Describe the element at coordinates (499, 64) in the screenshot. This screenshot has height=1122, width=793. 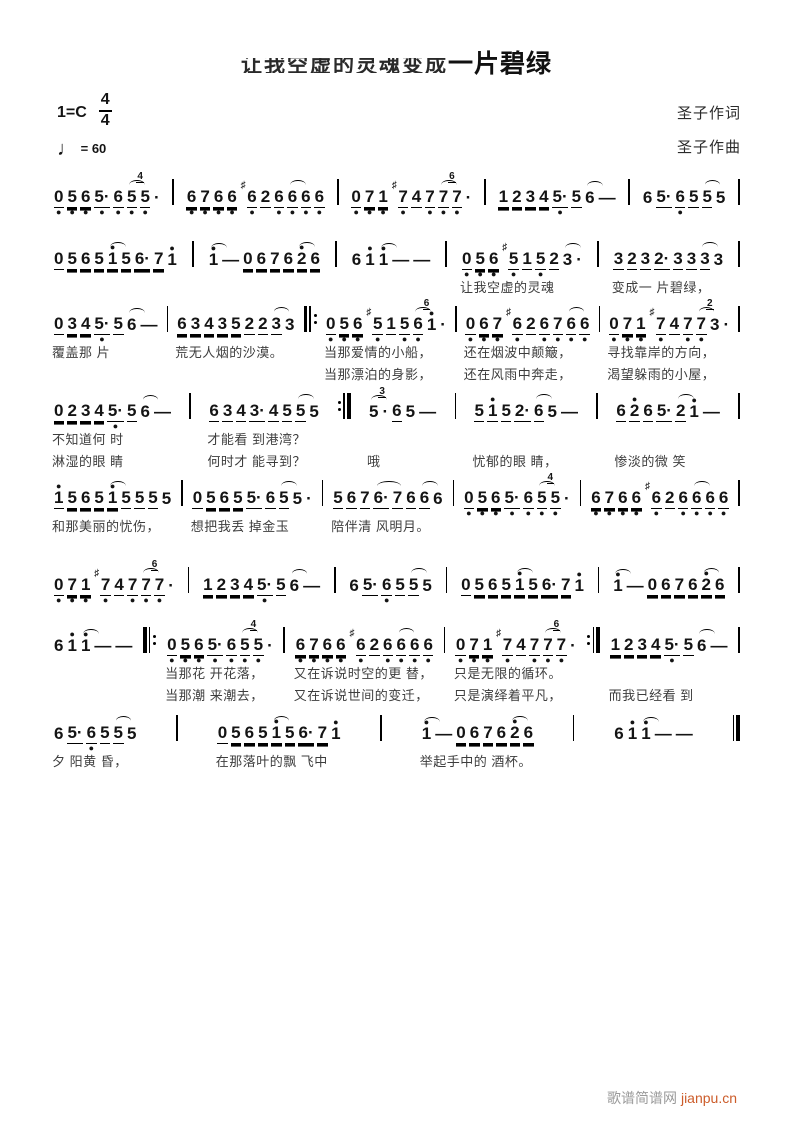
I see `song-title-main: 一片碧绿` at that location.